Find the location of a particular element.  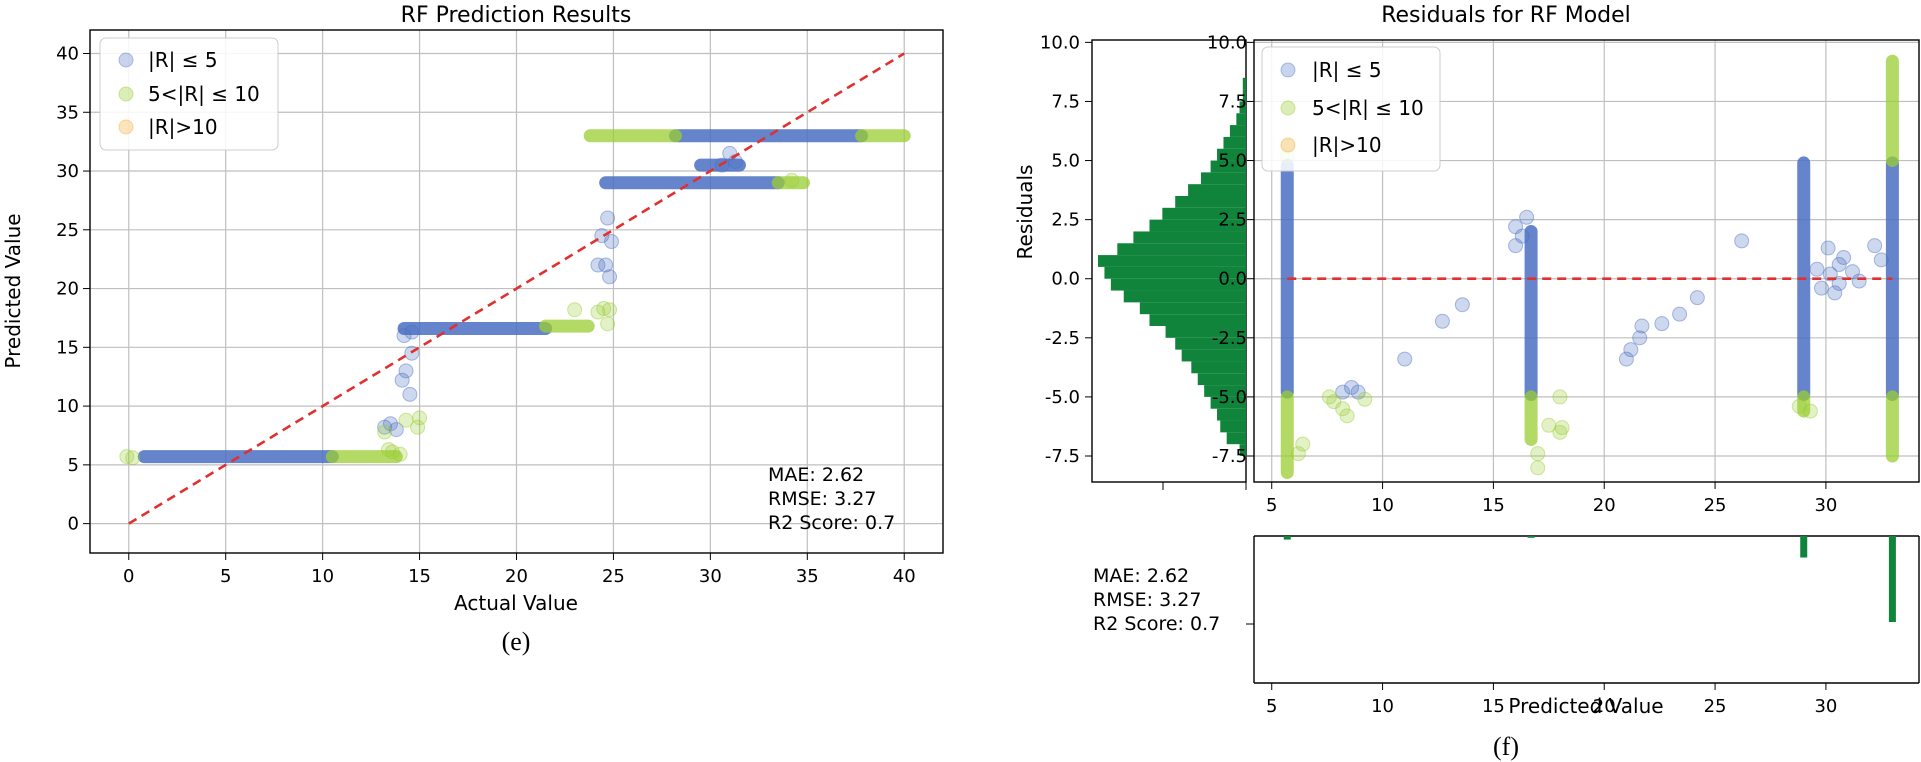

chart-f-xtick-label: 10 is located at coordinates (1382, 505).